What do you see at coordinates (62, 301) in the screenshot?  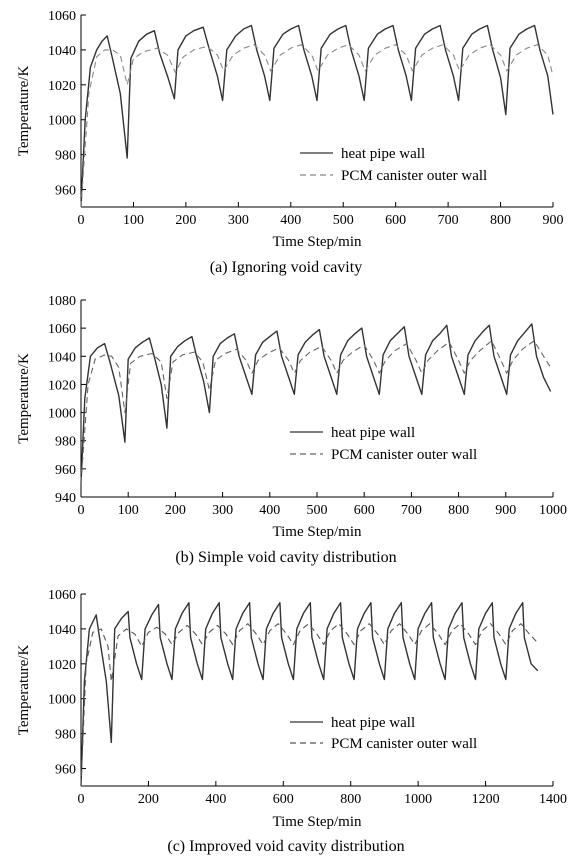 I see `y-tick-label: 1080` at bounding box center [62, 301].